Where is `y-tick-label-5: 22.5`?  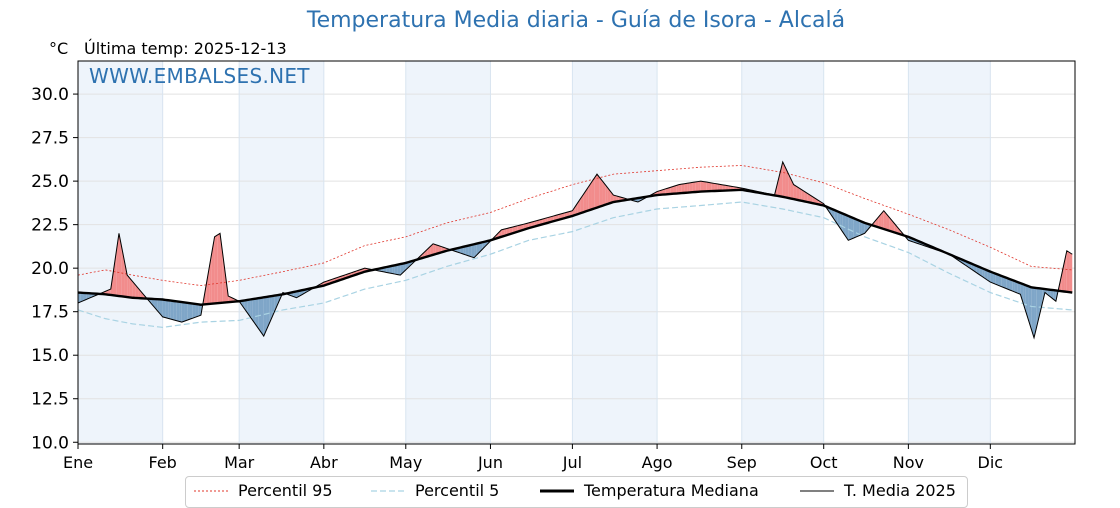 y-tick-label-5: 22.5 is located at coordinates (50, 226).